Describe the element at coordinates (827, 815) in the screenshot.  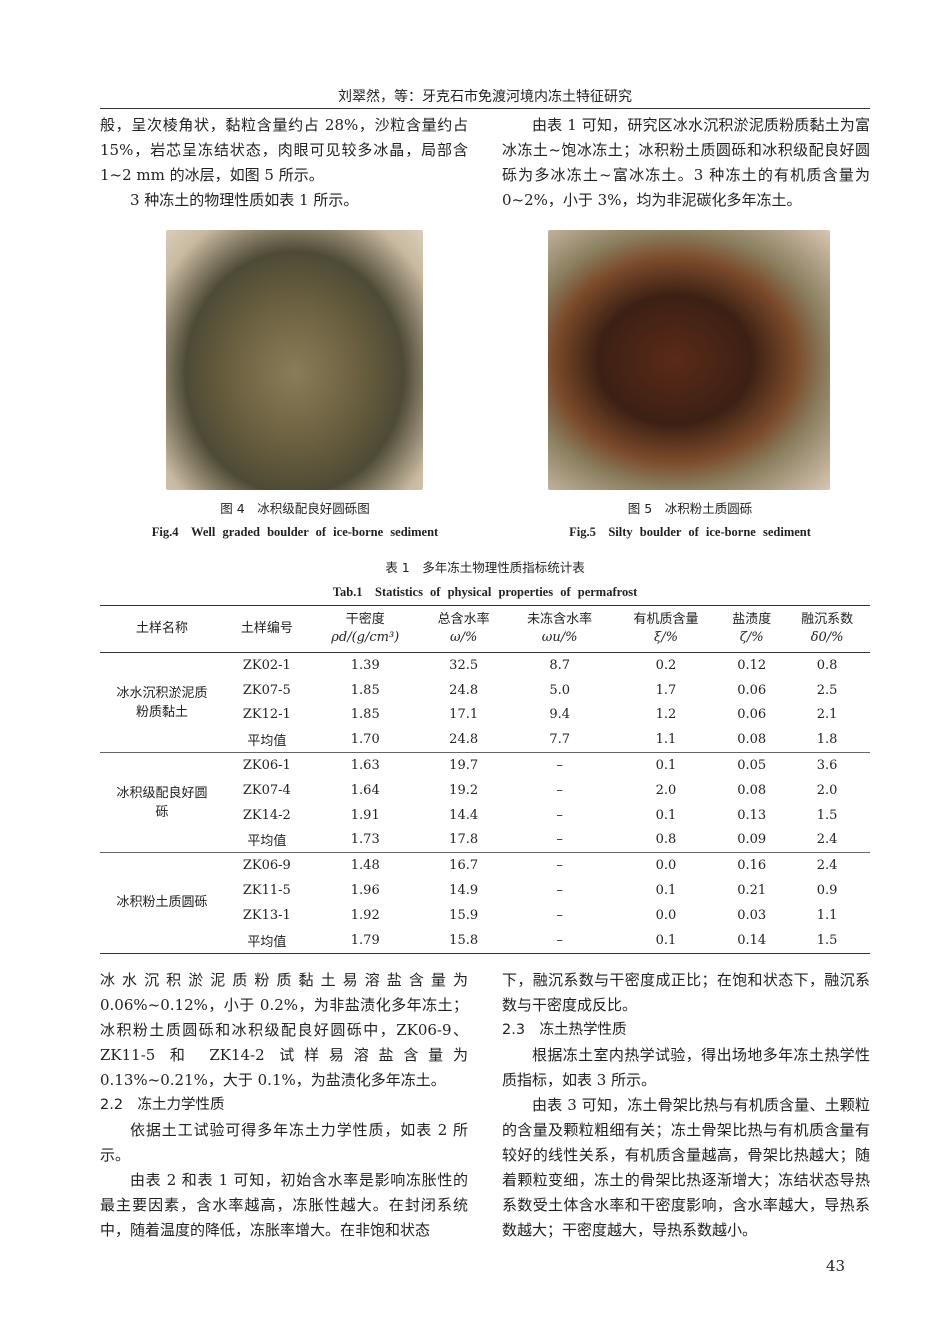
I see `table-cell: 1.5` at that location.